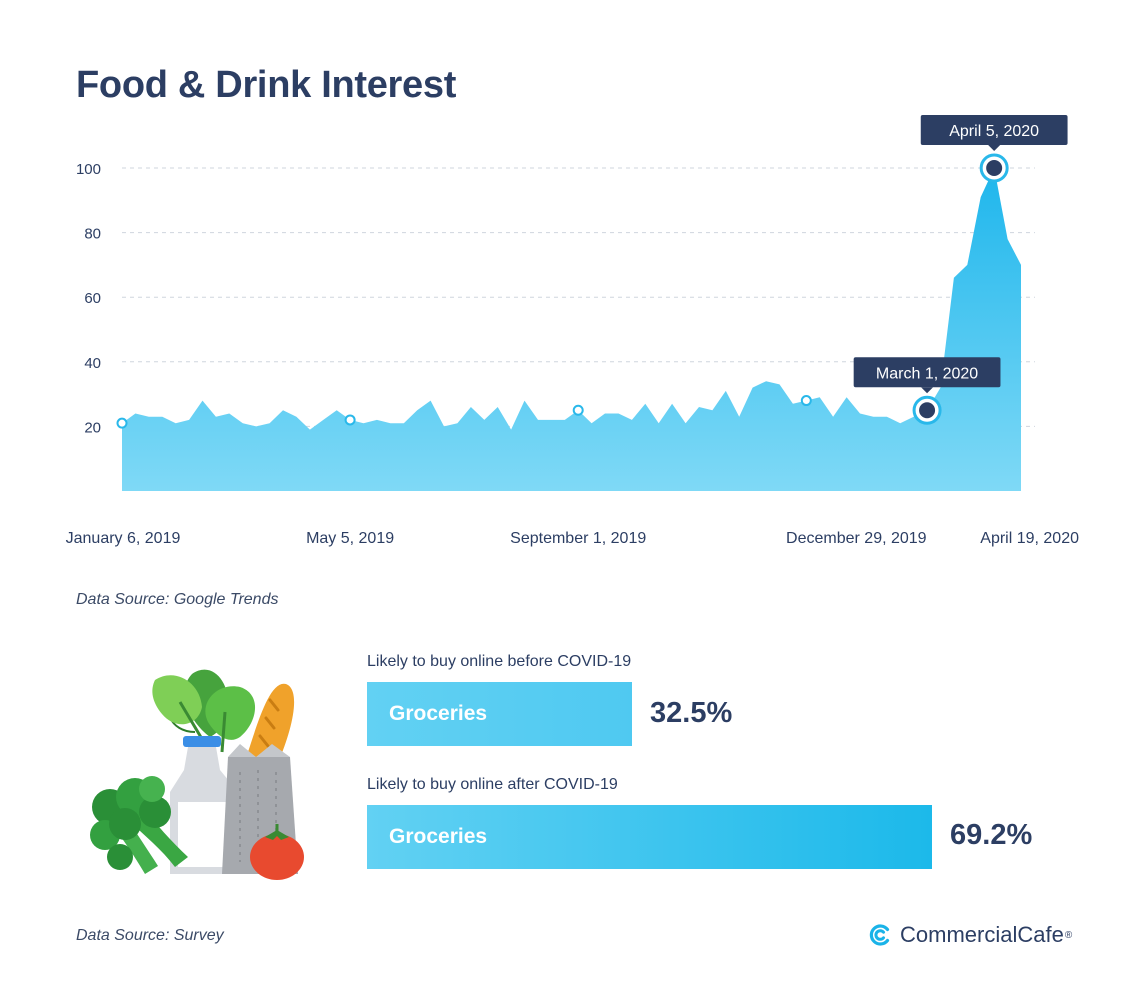  What do you see at coordinates (879, 935) in the screenshot?
I see `commercialcafe-logo-icon` at bounding box center [879, 935].